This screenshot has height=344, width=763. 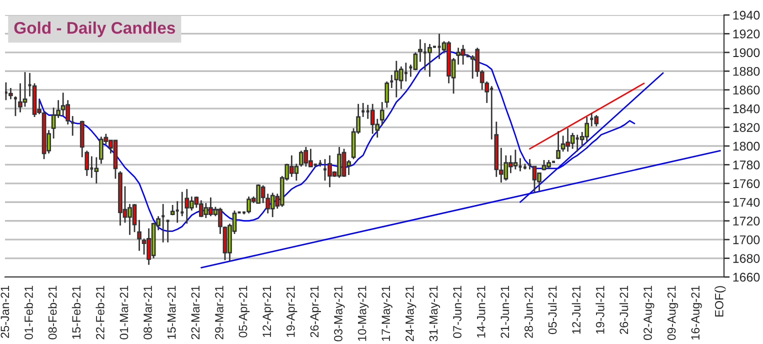 What do you see at coordinates (746, 15) in the screenshot?
I see `y-tick-label: 1940` at bounding box center [746, 15].